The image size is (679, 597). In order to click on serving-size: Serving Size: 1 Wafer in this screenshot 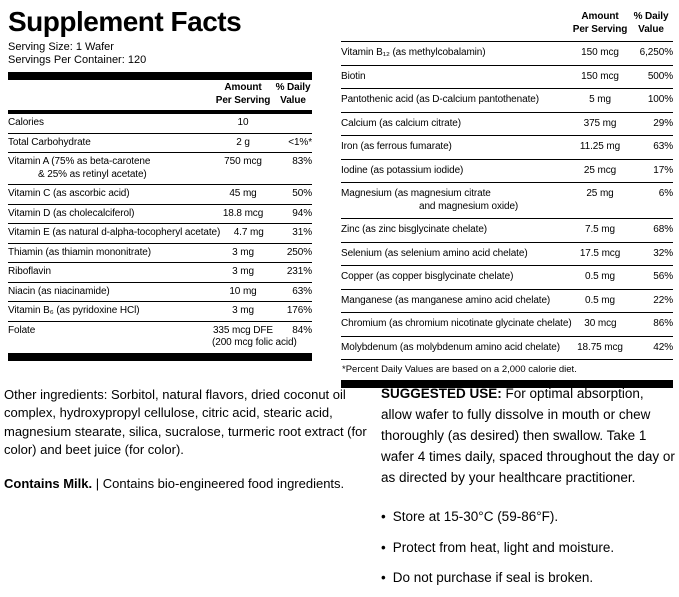, I will do `click(61, 47)`.